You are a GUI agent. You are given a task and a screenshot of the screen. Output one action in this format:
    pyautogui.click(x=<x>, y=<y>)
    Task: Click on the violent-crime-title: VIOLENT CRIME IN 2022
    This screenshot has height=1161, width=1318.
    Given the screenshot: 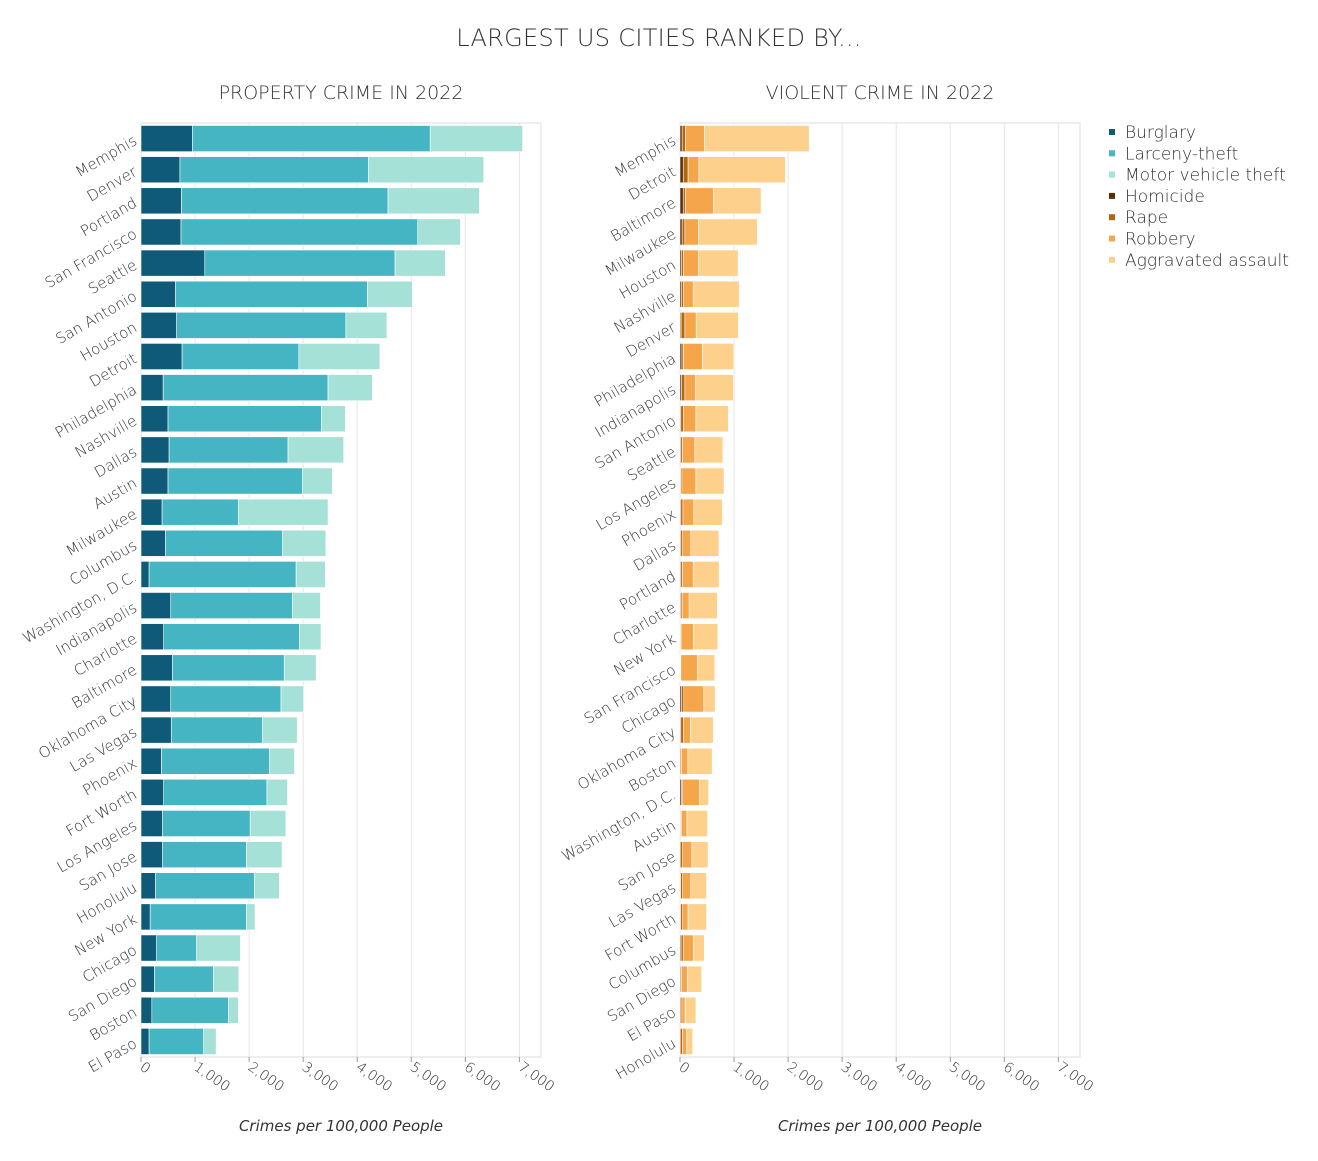 What is the action you would take?
    pyautogui.click(x=880, y=93)
    